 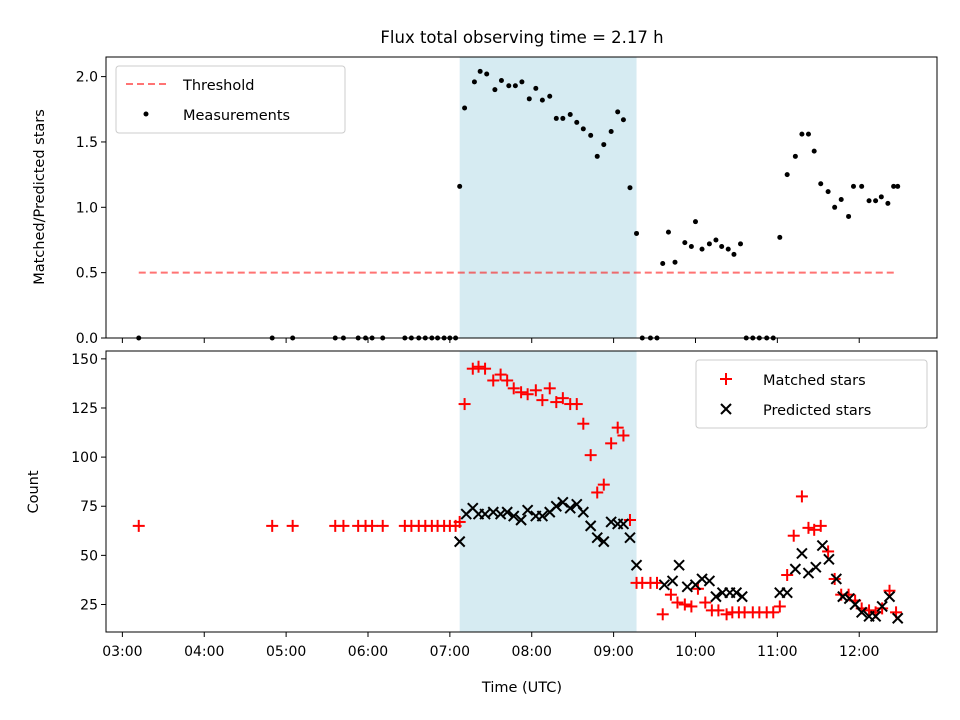 I want to click on legend-measurements-label: Measurements, so click(x=236, y=116).